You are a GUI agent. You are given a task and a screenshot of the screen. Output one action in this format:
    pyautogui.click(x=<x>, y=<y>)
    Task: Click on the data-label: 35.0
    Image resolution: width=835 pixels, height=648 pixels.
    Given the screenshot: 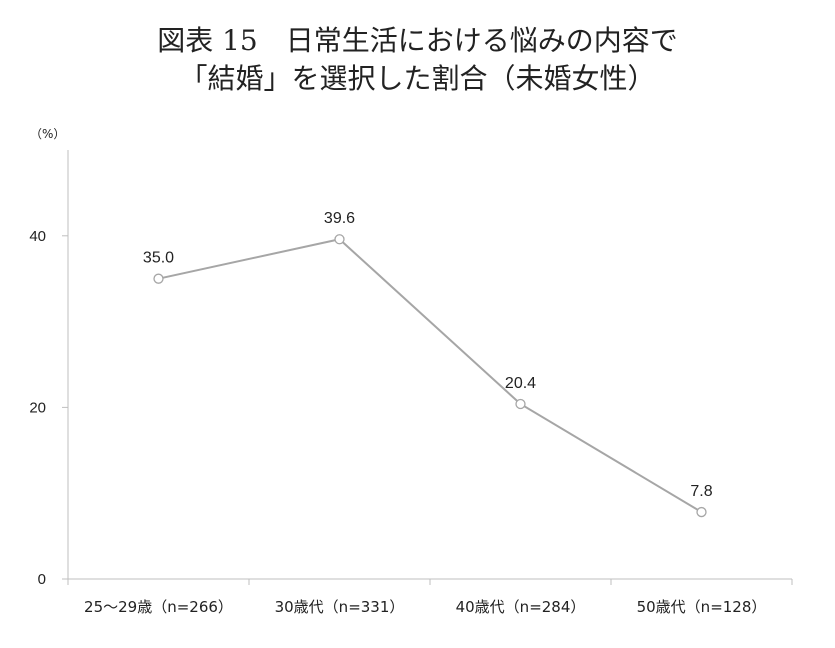 What is the action you would take?
    pyautogui.click(x=158, y=258)
    